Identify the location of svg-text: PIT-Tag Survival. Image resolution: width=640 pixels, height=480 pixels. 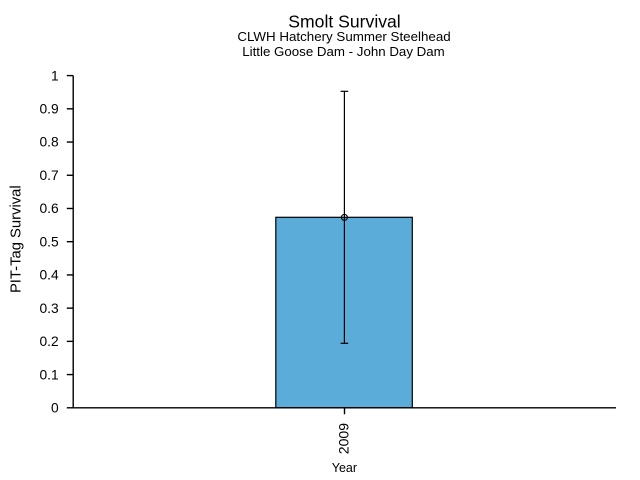
(16, 239).